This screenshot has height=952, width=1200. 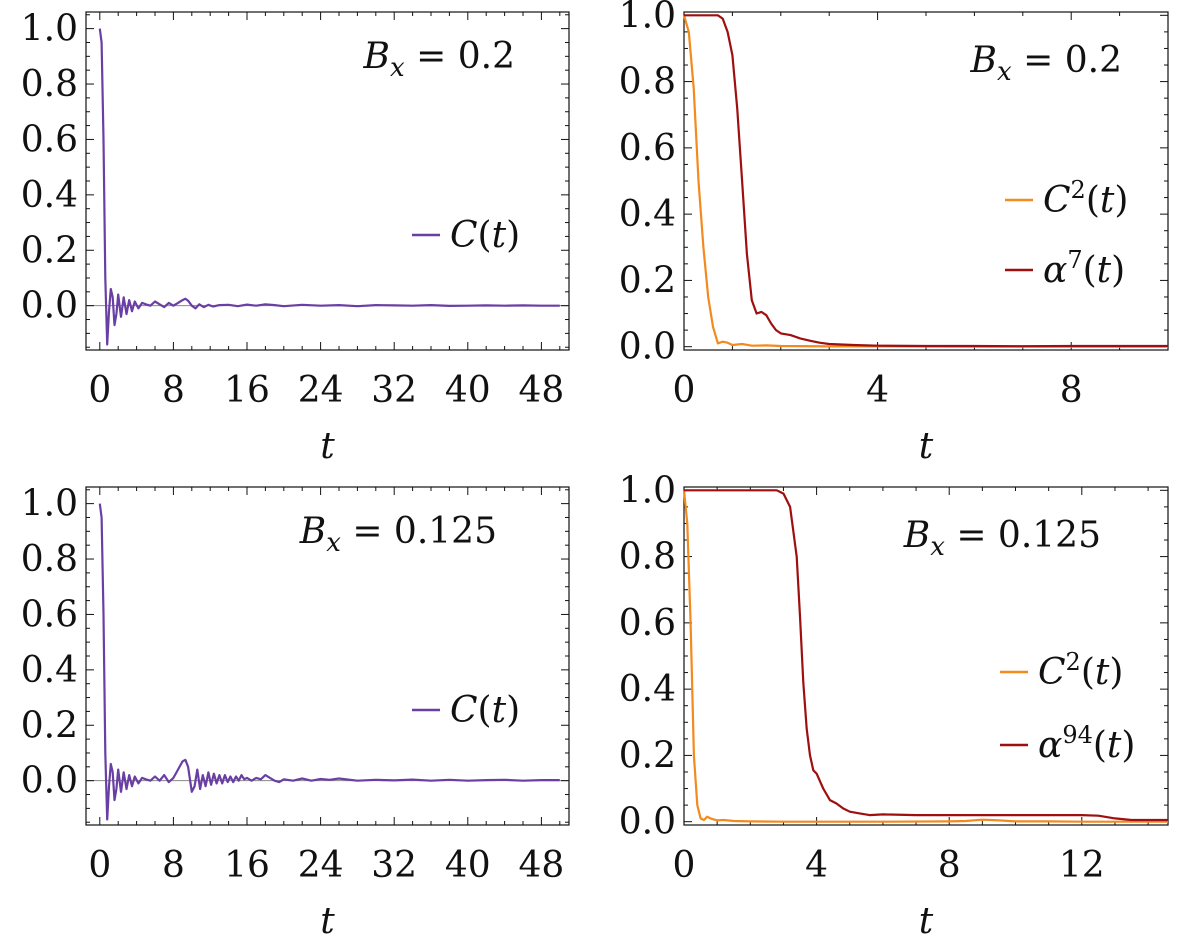 I want to click on x-tick-label: 12, so click(x=1082, y=865).